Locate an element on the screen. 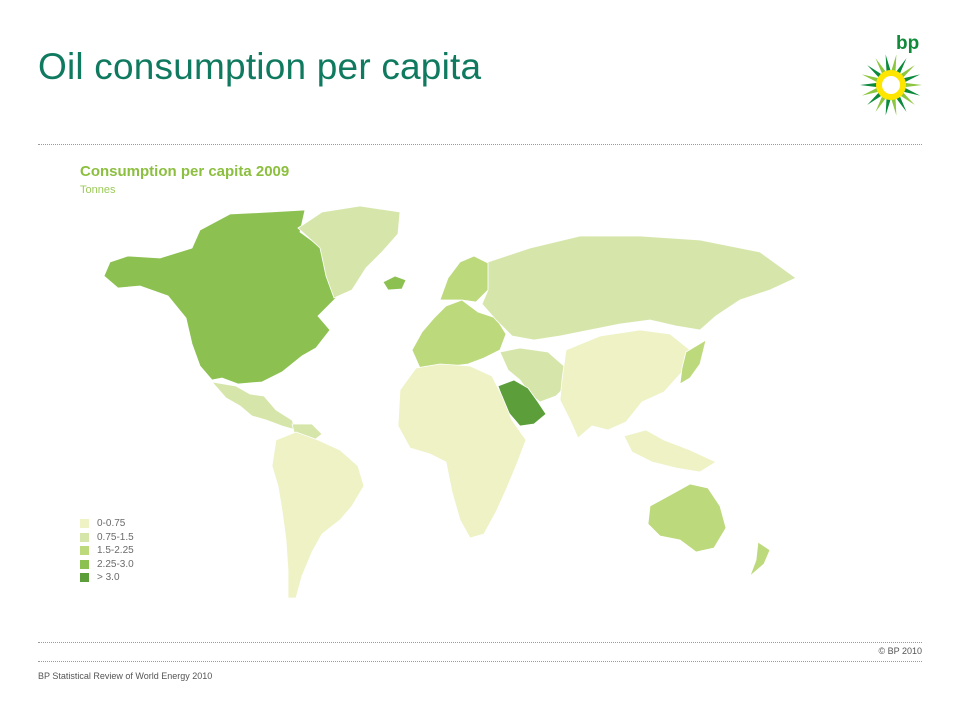 The image size is (960, 720). legend-label: 2.25-3.0 is located at coordinates (115, 564).